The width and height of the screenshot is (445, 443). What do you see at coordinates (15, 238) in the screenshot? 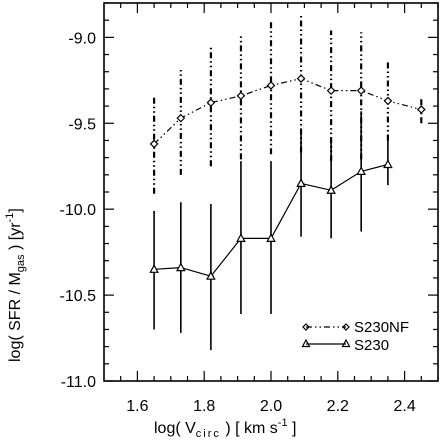
I see `y-axis-title-mid: ) [yr` at bounding box center [15, 238].